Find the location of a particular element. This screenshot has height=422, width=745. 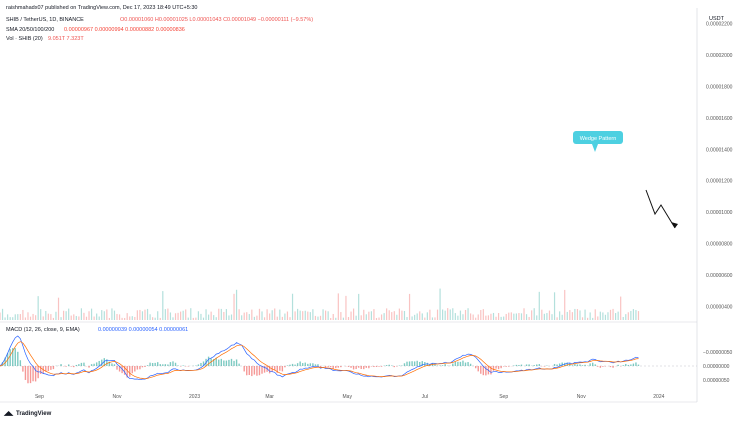

currency-label: USDT is located at coordinates (717, 19).